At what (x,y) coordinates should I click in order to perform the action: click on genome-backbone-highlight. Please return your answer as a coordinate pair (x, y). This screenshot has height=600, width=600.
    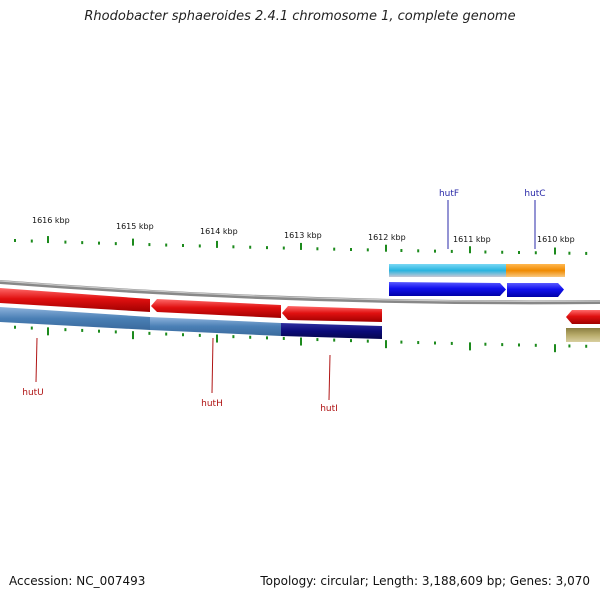
    Looking at the image, I should click on (300, 291).